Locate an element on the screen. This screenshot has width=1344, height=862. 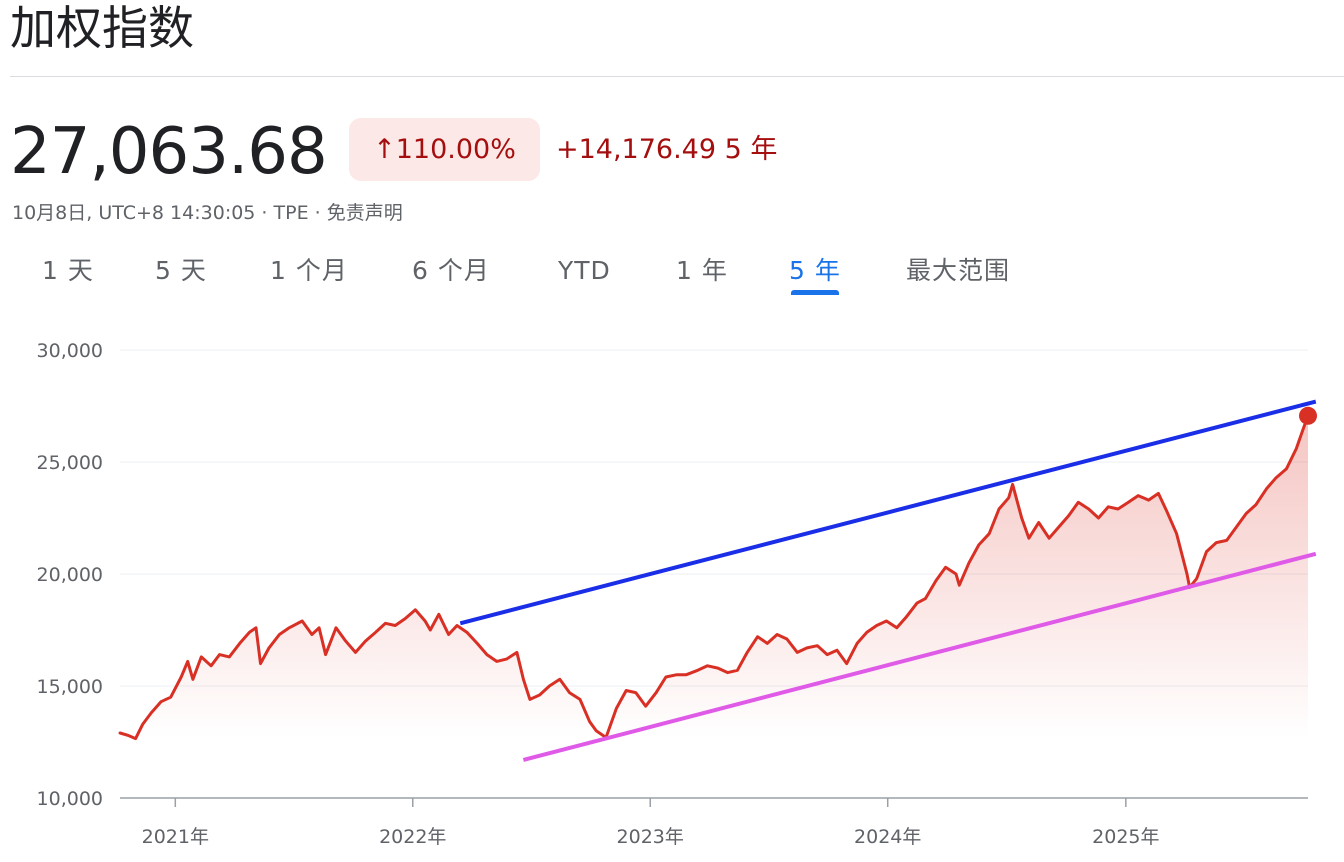
x-tick-label: 2021年 is located at coordinates (175, 837).